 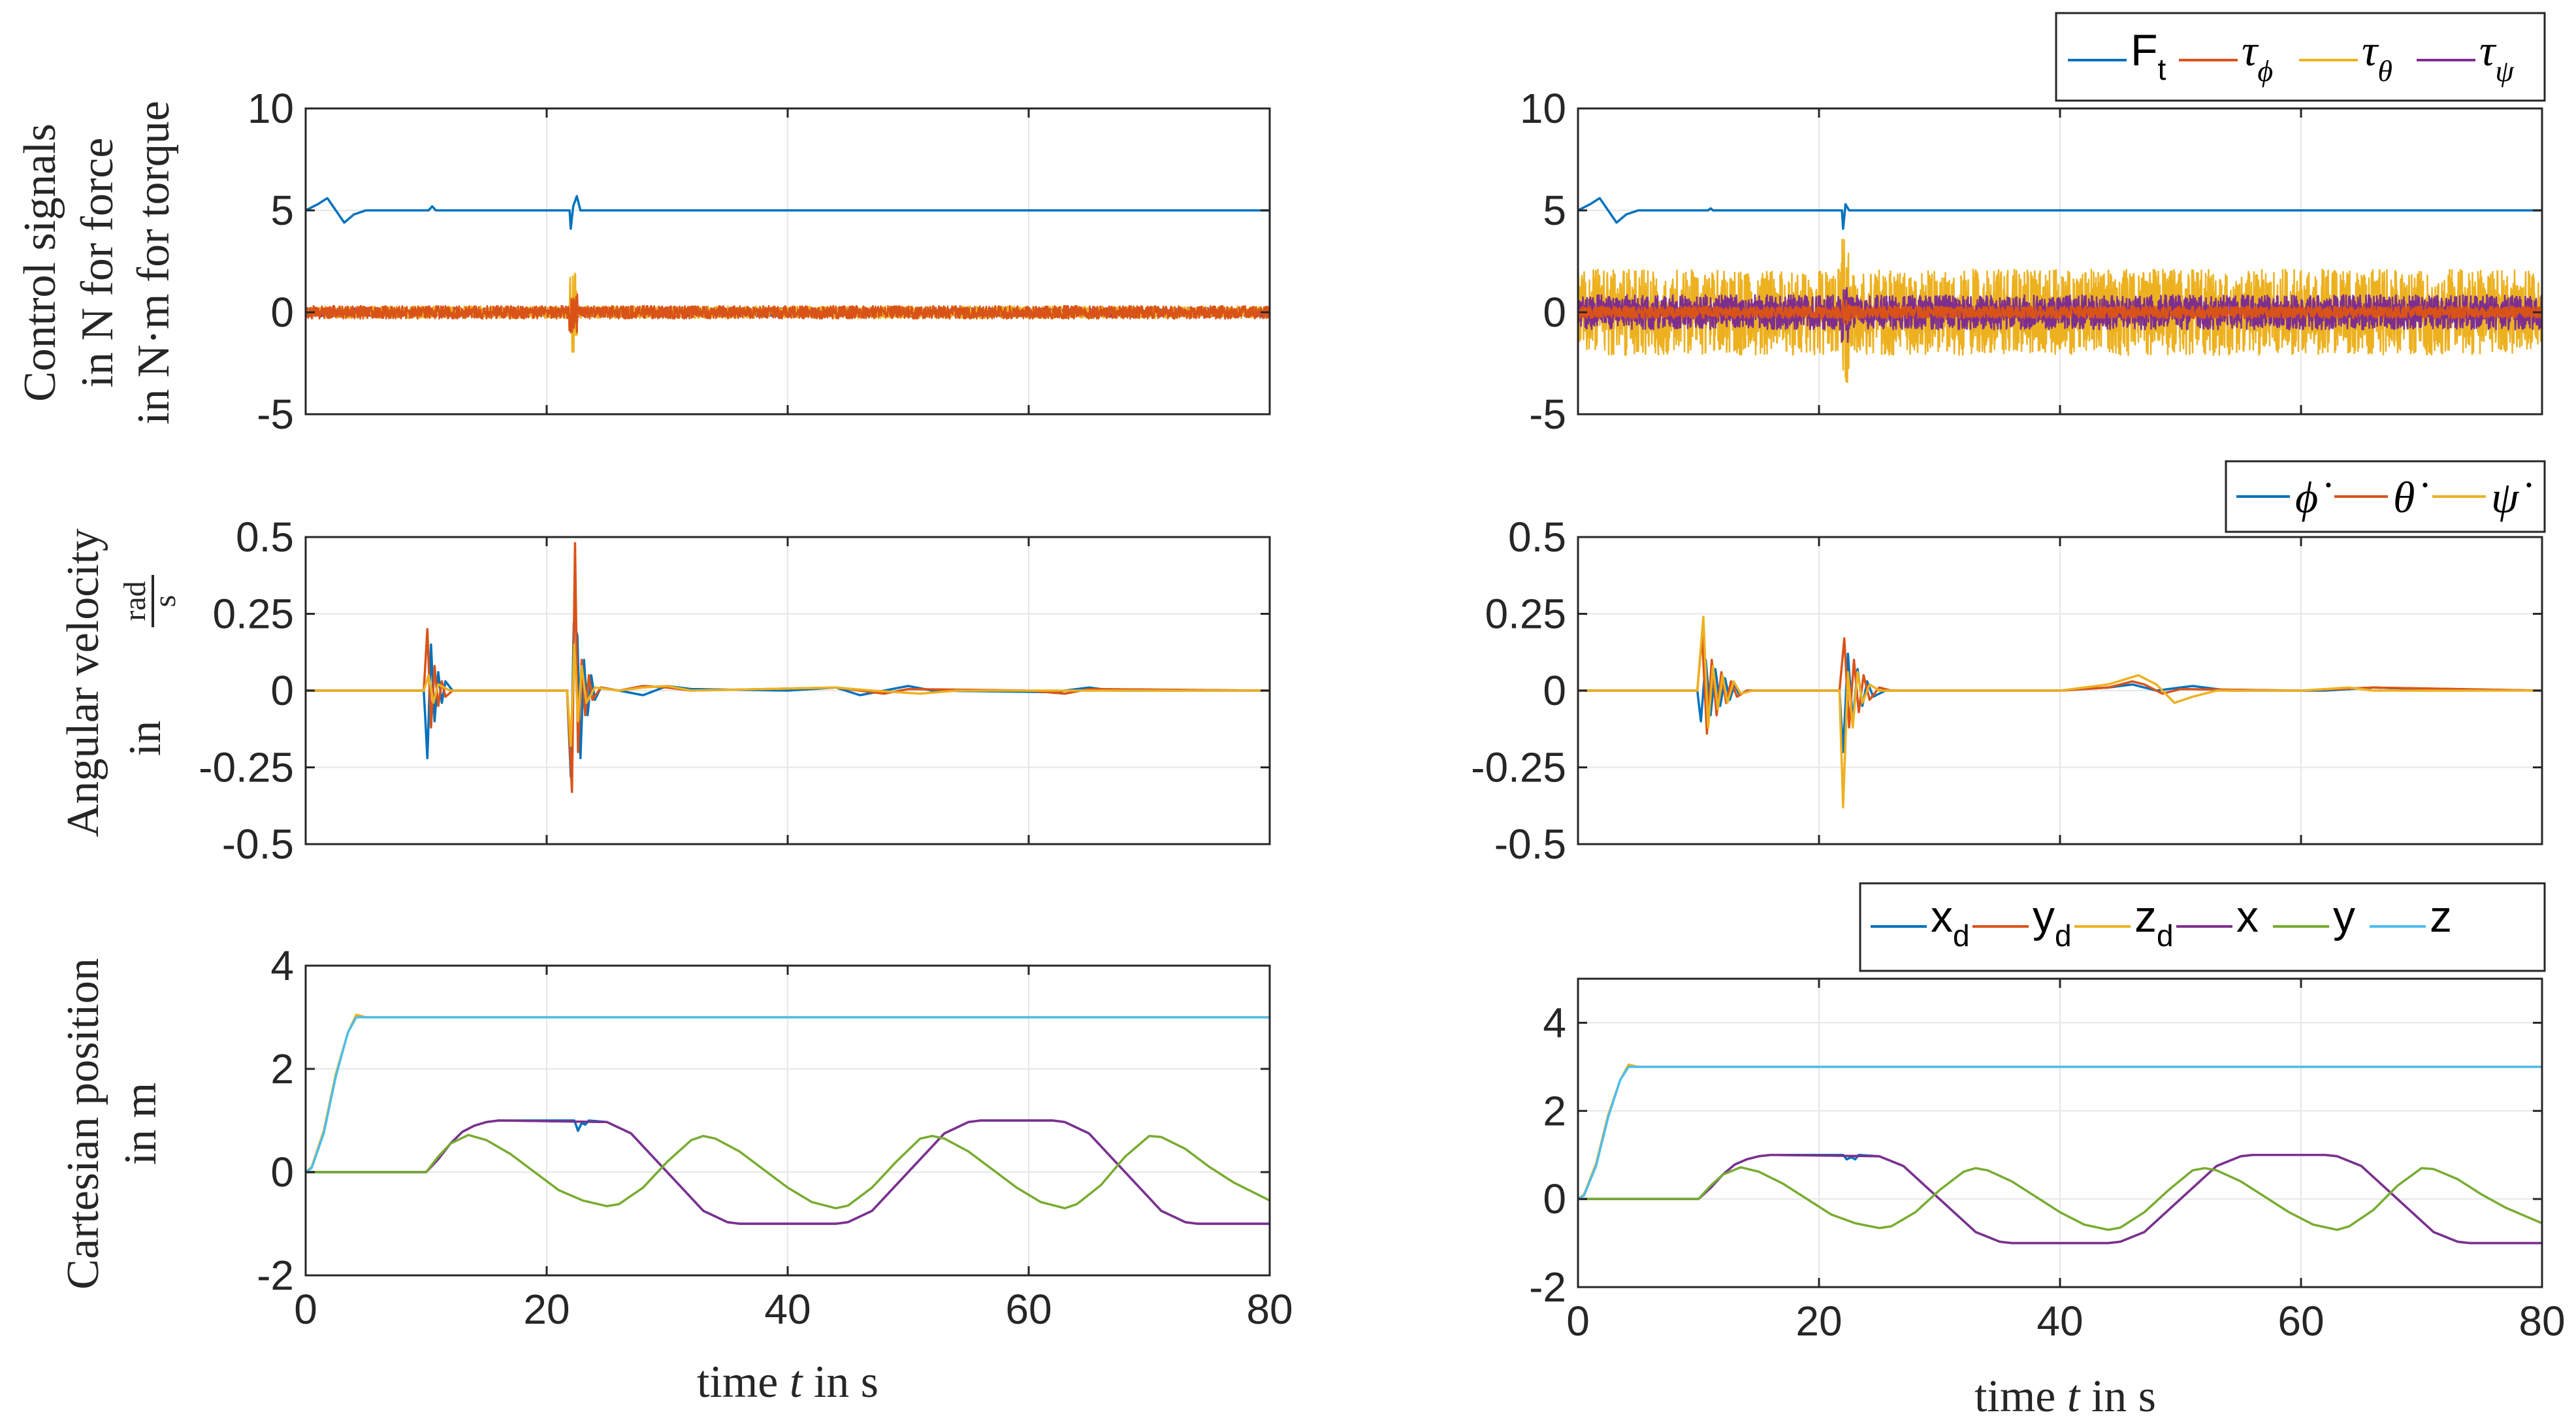 What do you see at coordinates (2377, 56) in the screenshot?
I see `legend-control-label-tau-theta: τθ` at bounding box center [2377, 56].